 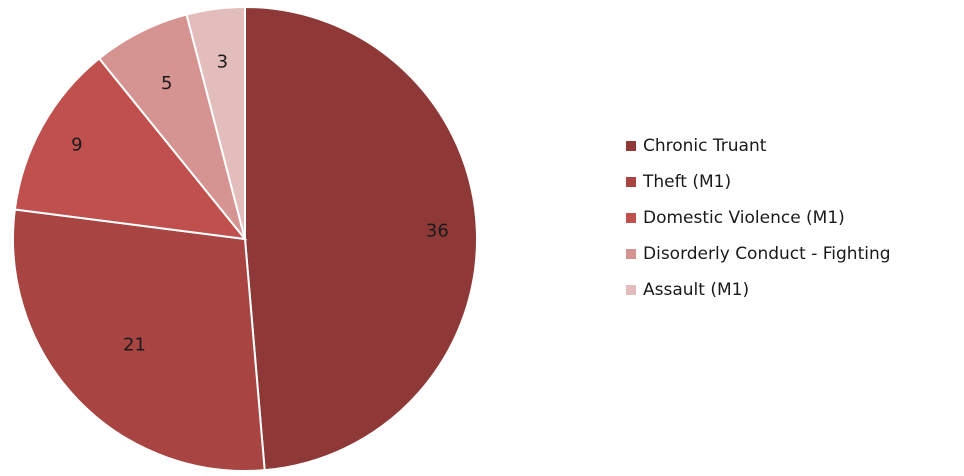 I want to click on data-label-disorderly-conduct: 5, so click(x=166, y=83).